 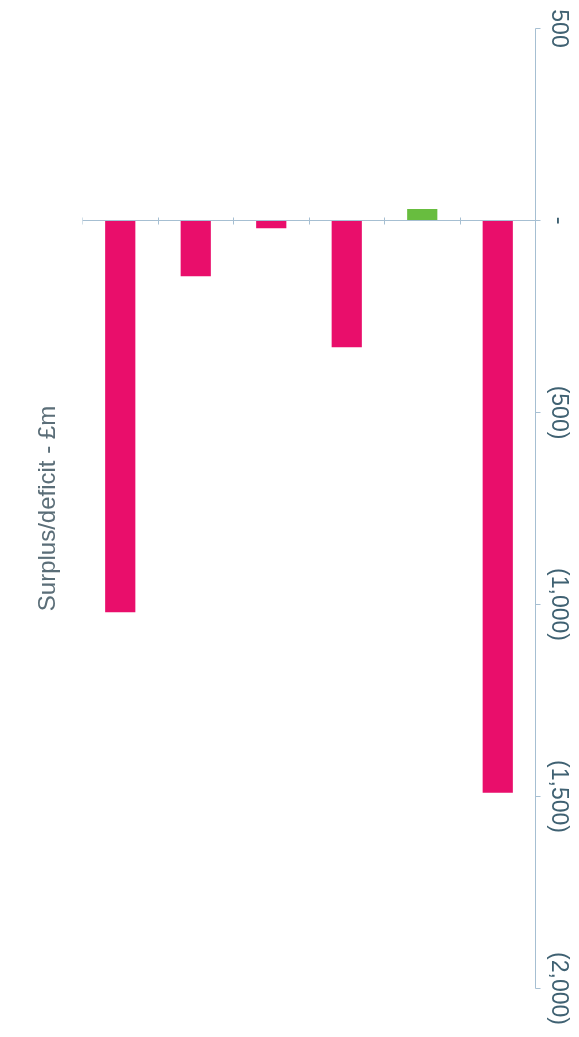 I want to click on y-tick-label: 500, so click(x=559, y=28).